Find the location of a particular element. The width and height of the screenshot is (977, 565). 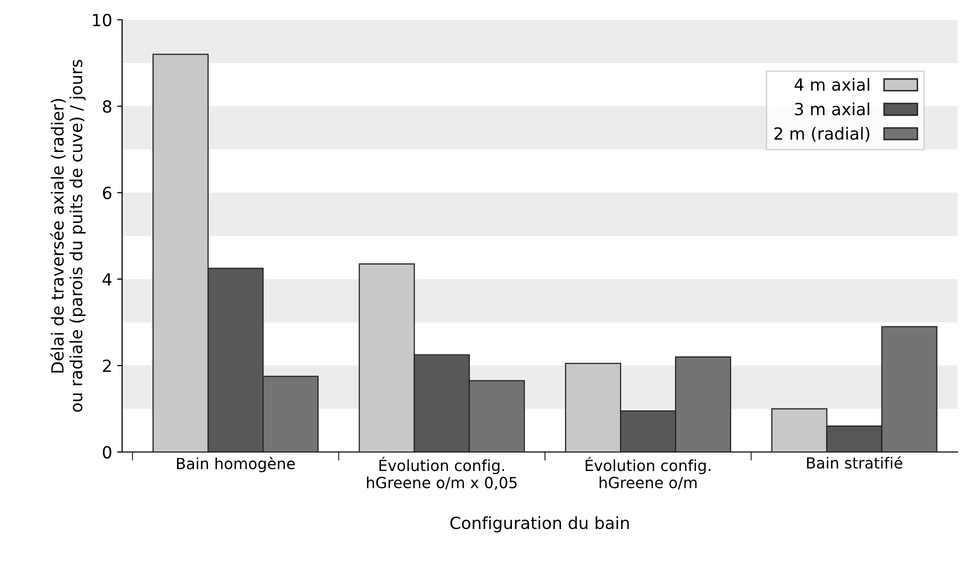

y-tick-label: 10 is located at coordinates (102, 20).